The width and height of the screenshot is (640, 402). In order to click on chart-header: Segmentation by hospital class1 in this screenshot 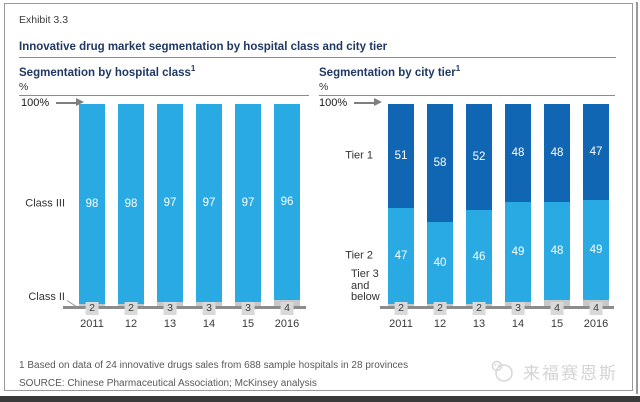, I will do `click(164, 71)`.